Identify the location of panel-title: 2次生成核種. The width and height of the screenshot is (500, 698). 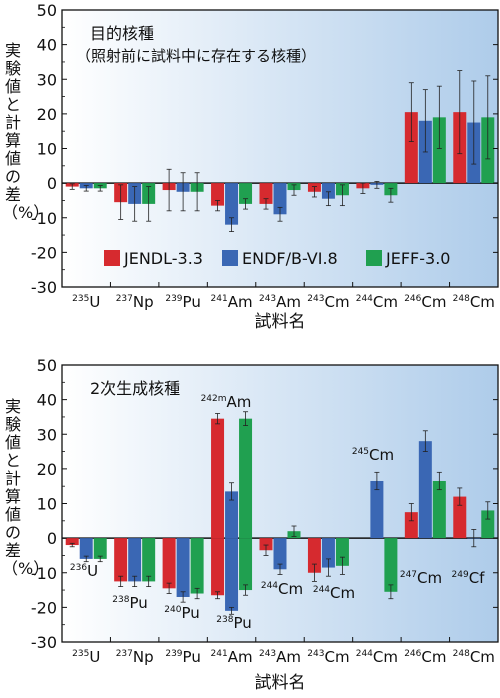
(135, 388).